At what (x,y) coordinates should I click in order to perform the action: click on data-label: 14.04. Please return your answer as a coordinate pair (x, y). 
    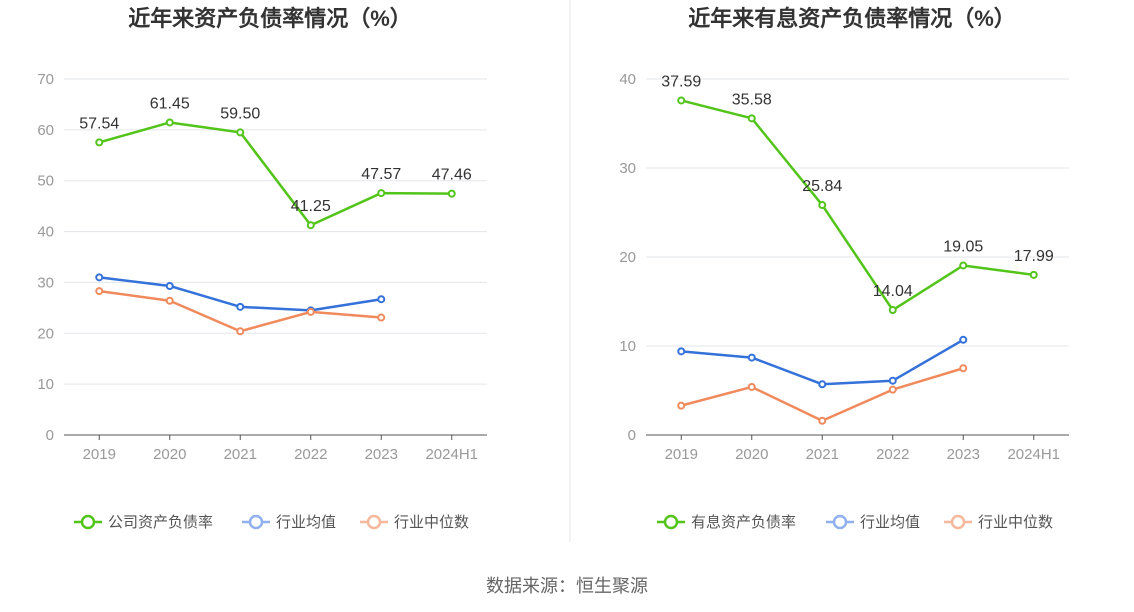
    Looking at the image, I should click on (893, 291).